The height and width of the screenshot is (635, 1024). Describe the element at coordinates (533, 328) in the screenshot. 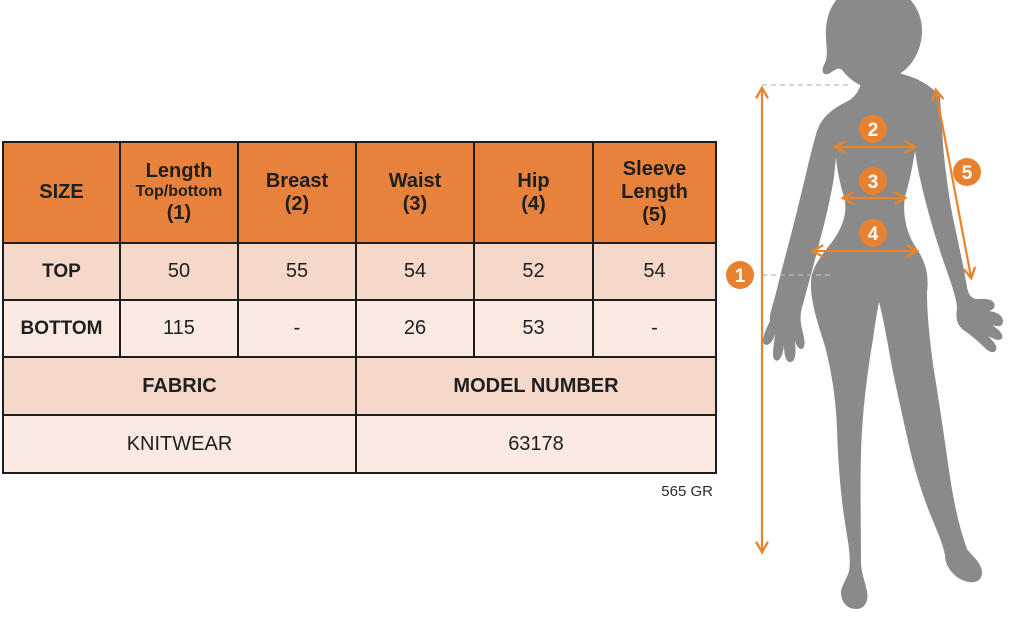

I see `bottom-hip-value: 53` at that location.